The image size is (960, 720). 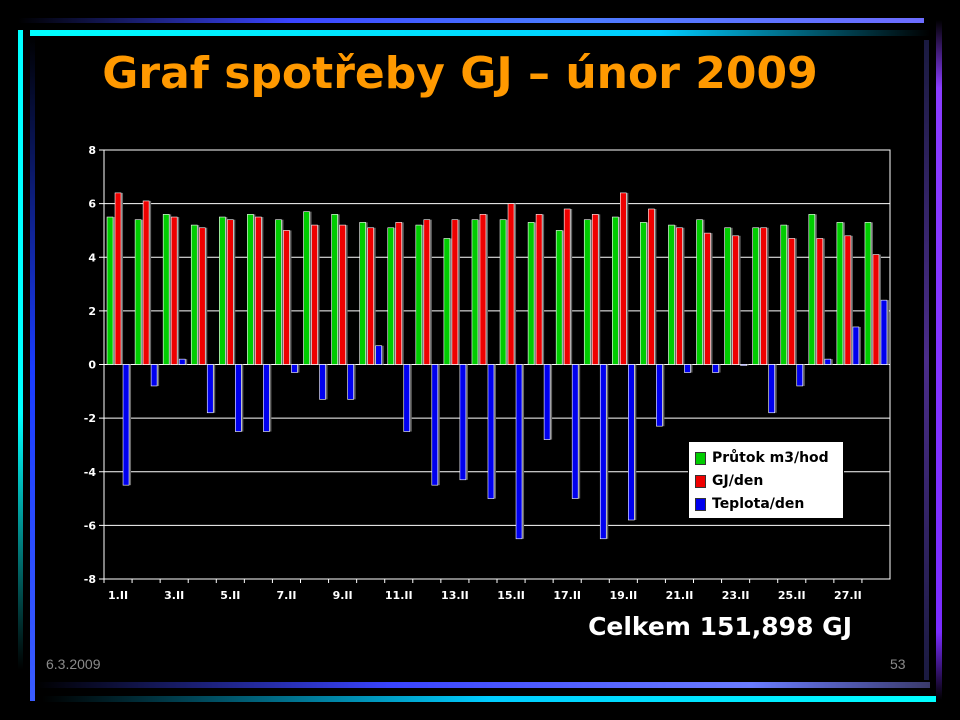 What do you see at coordinates (680, 595) in the screenshot?
I see `x-tick-label: 21.II` at bounding box center [680, 595].